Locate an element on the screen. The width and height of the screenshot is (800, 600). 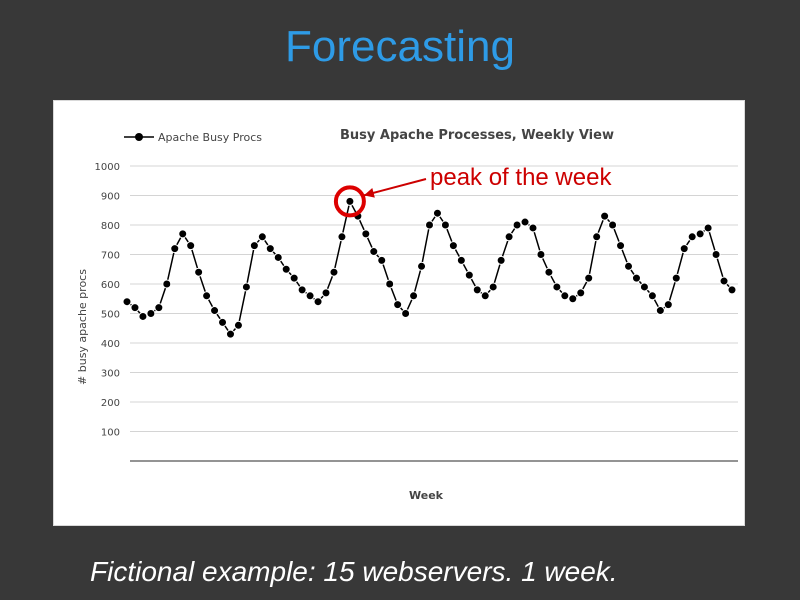
y-axis-label: # busy apache procs is located at coordinates (82, 327).